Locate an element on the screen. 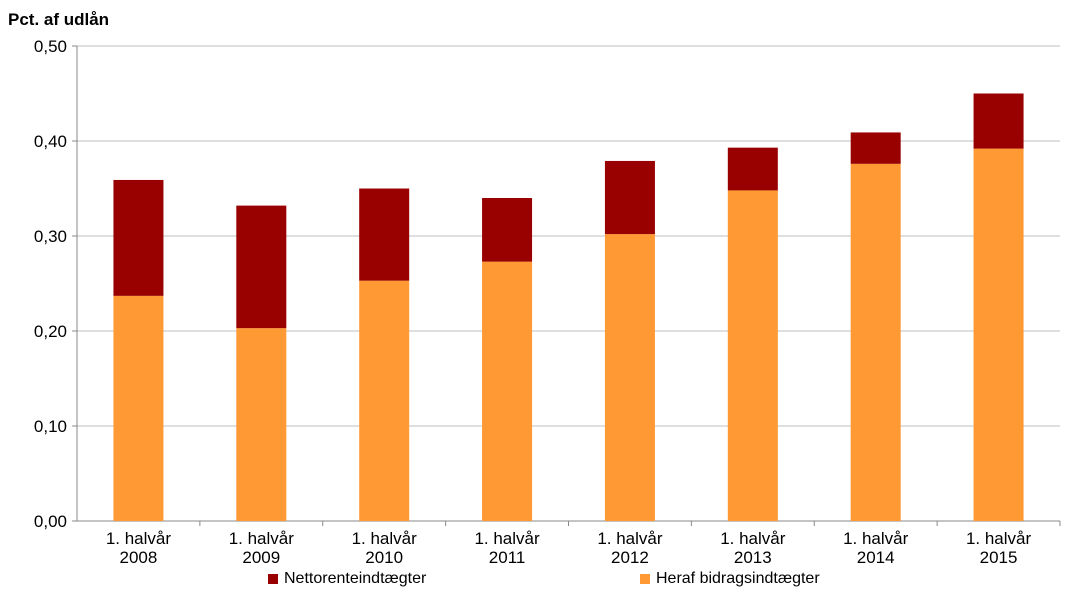 Image resolution: width=1068 pixels, height=592 pixels. x-tick-label-line2: 2009 is located at coordinates (261, 557).